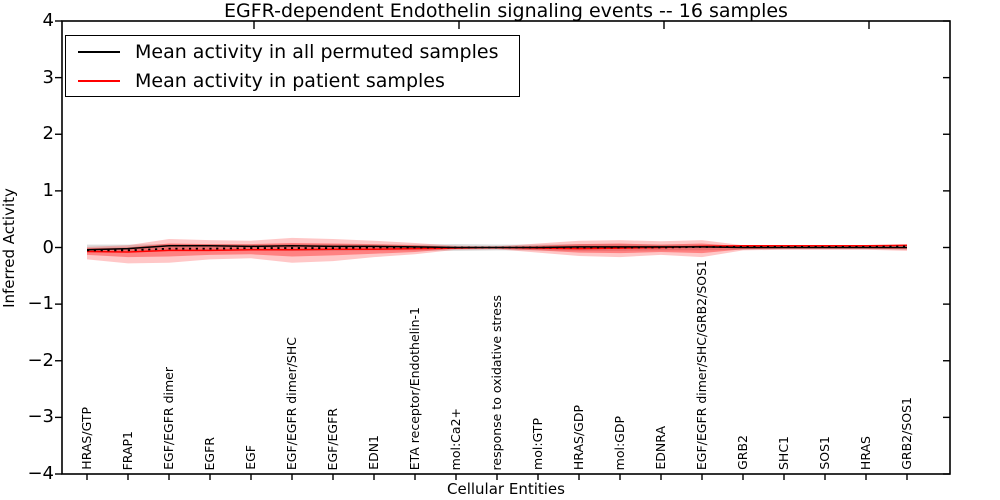 This screenshot has width=1000, height=500. I want to click on x-tick-label: EDN1, so click(373, 452).